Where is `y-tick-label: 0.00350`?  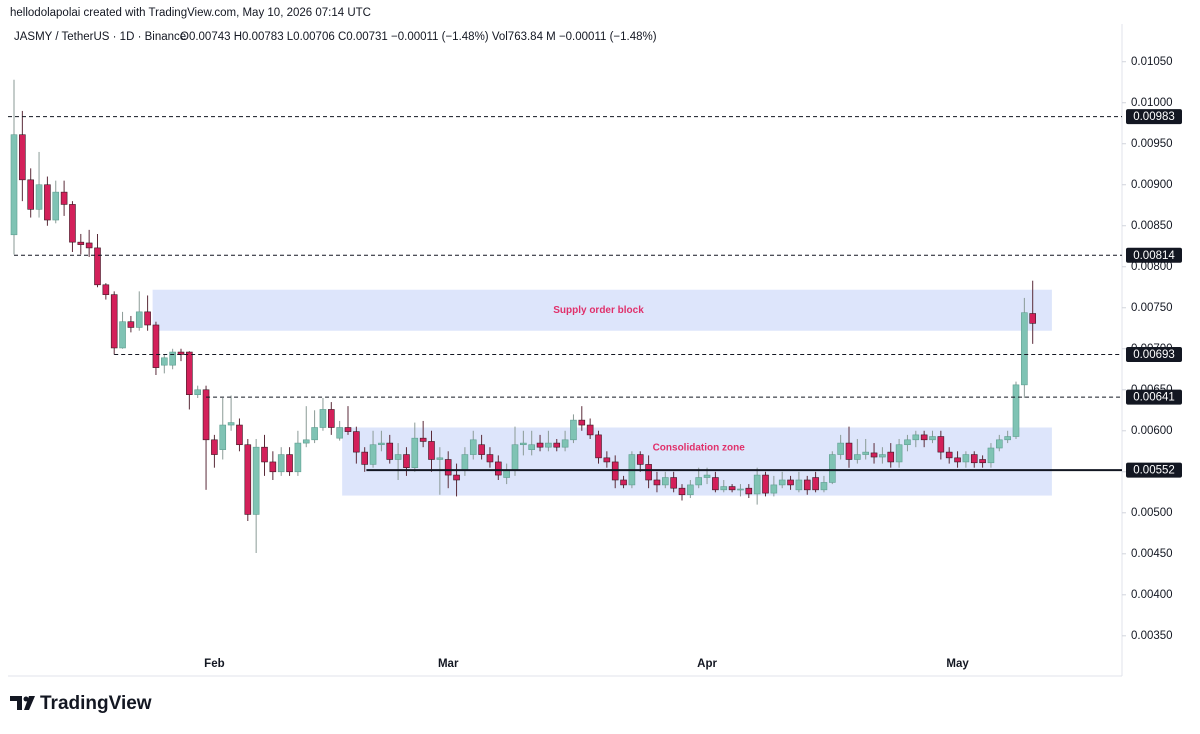
y-tick-label: 0.00350 is located at coordinates (1152, 636).